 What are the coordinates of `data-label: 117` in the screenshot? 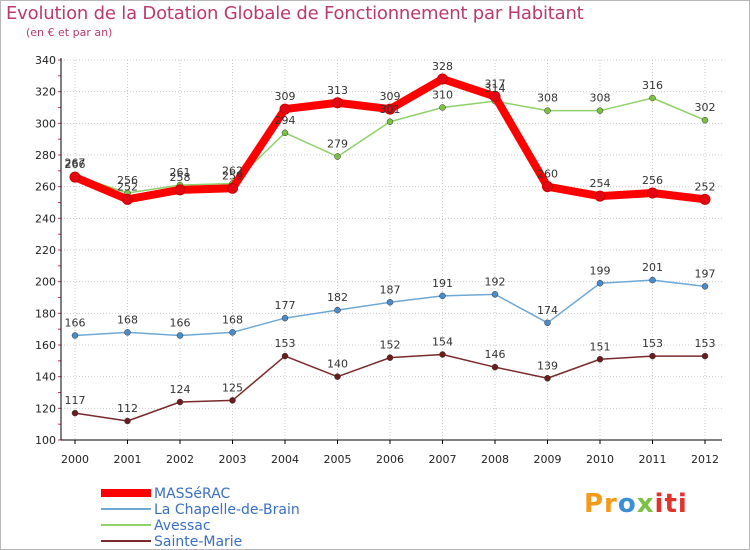 It's located at (75, 400).